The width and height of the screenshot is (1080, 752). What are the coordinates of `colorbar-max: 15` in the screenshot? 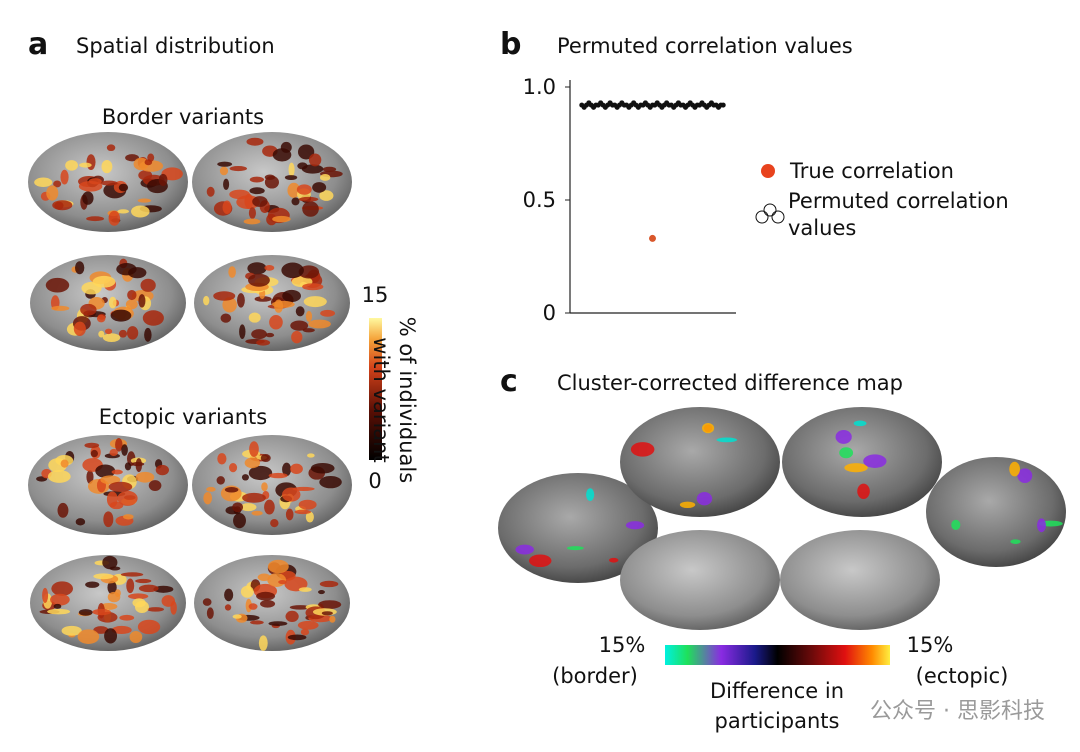 It's located at (375, 295).